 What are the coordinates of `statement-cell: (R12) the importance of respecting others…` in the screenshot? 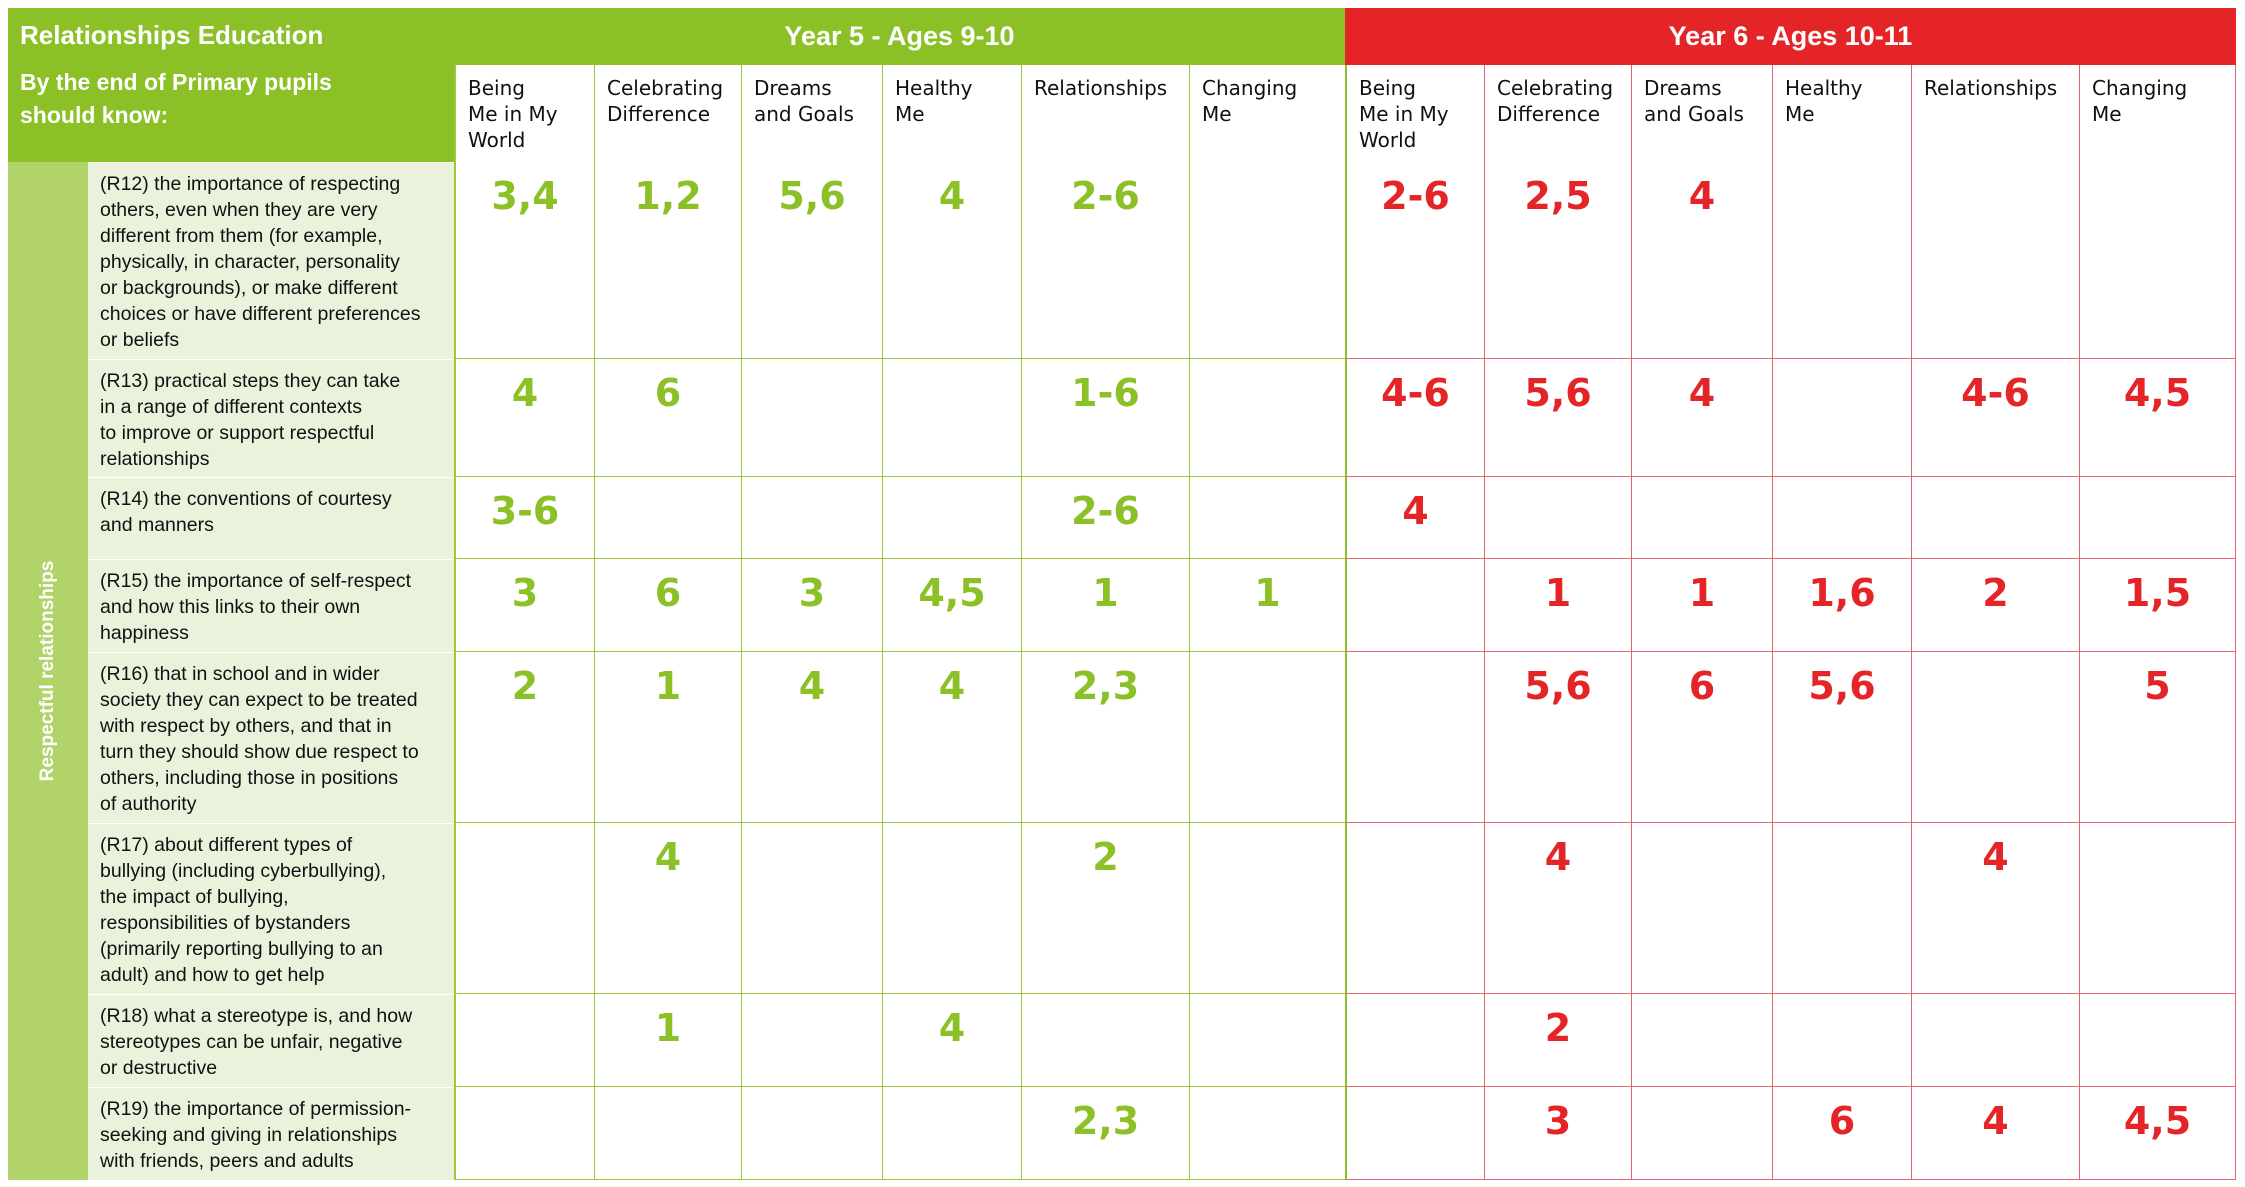 It's located at (271, 260).